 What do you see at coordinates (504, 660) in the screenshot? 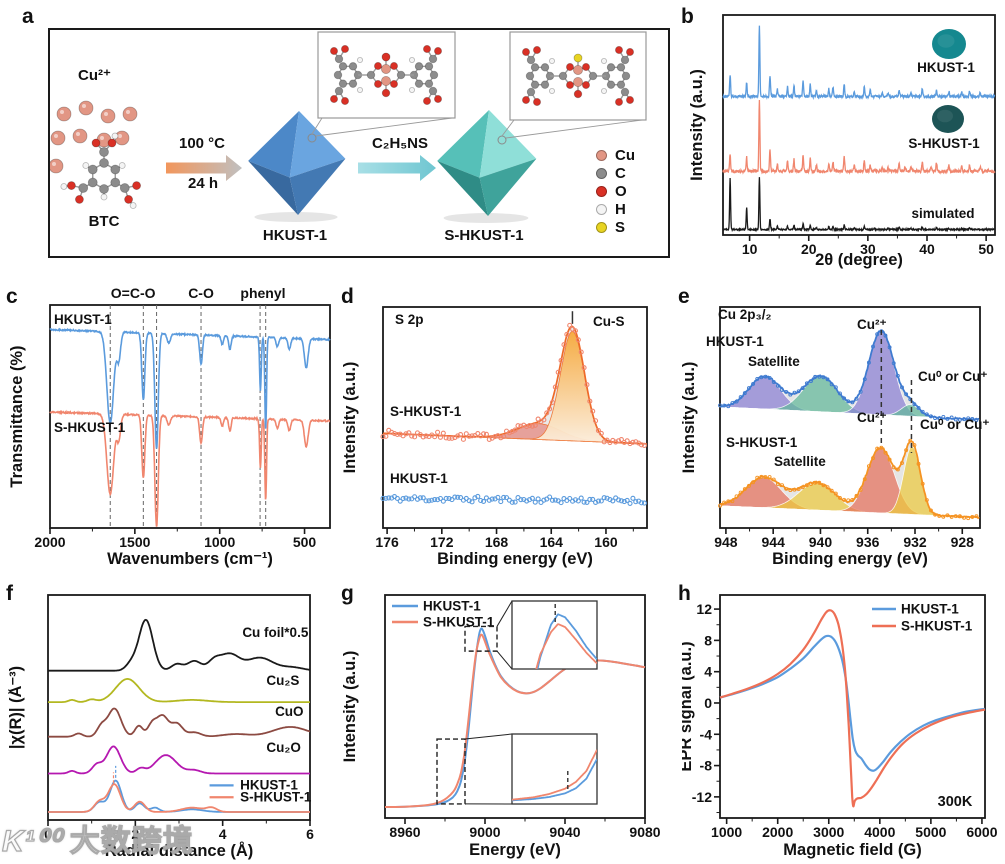
I see `inset-connector` at bounding box center [504, 660].